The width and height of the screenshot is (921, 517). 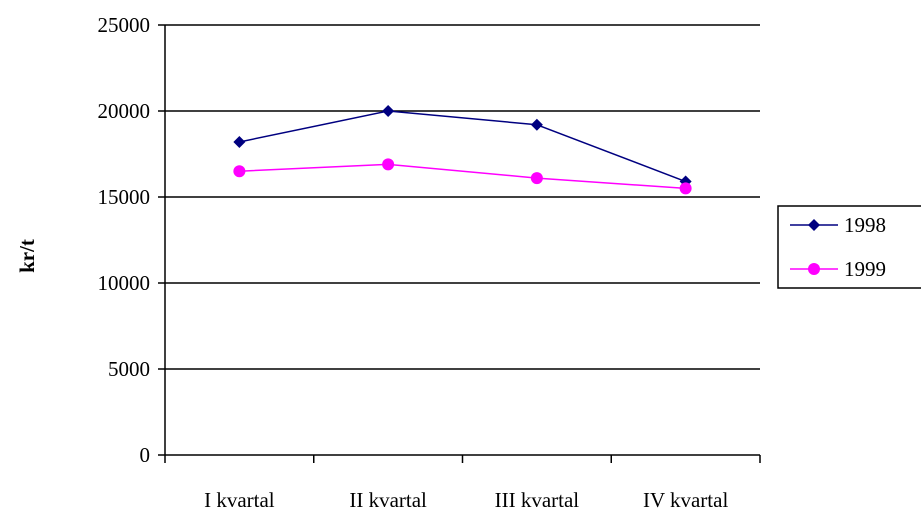 I want to click on legend-marker-1998, so click(x=814, y=225).